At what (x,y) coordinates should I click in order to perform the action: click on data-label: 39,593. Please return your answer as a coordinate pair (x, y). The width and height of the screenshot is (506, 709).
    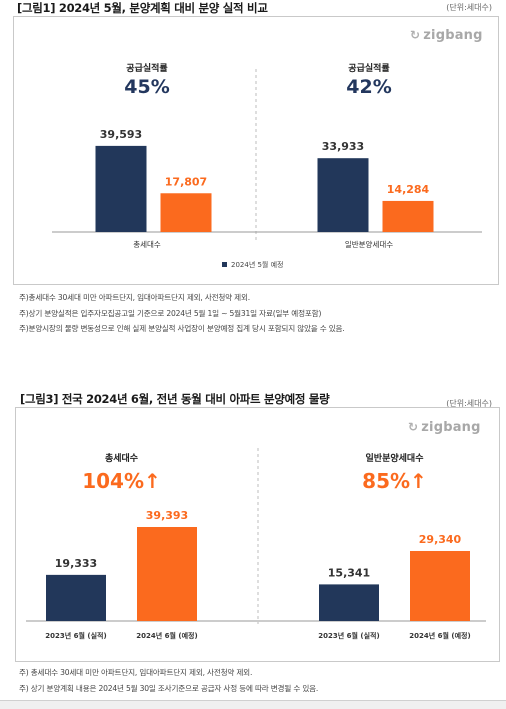
    Looking at the image, I should click on (121, 134).